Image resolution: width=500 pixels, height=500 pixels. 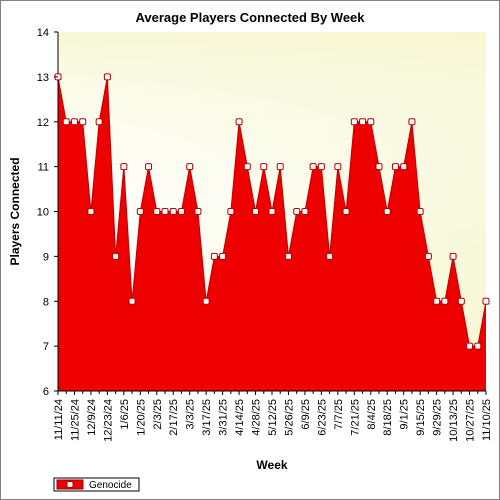 I want to click on x-tick-label: 12/9/24, so click(x=92, y=417).